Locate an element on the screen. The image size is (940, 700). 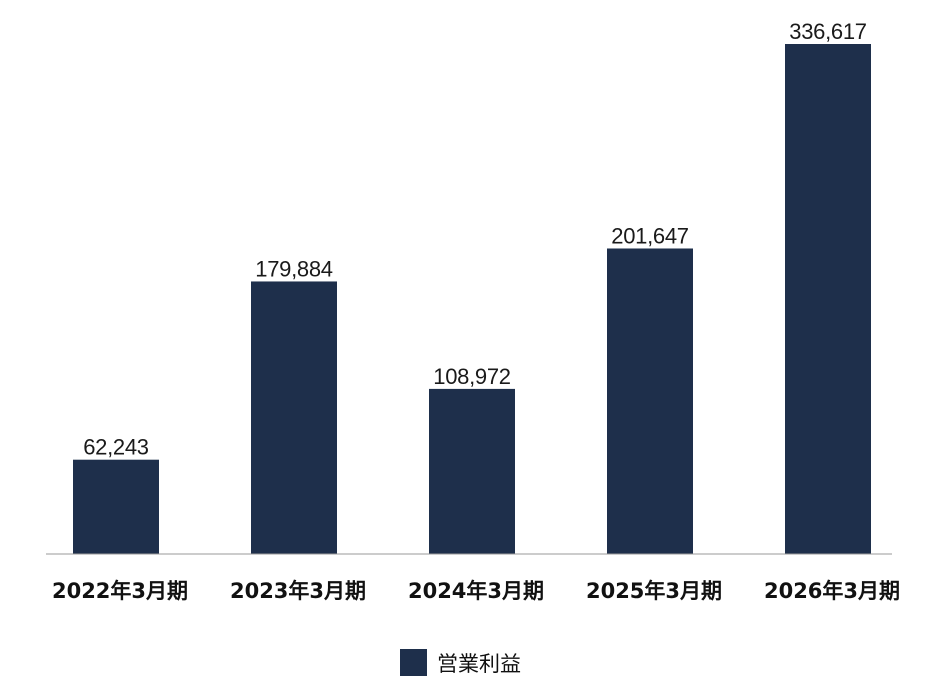
x-tick-label-group: 2022年3月期 2023年3月期 2024年3月期 2025年3月期 2026年3月期 is located at coordinates (476, 591).